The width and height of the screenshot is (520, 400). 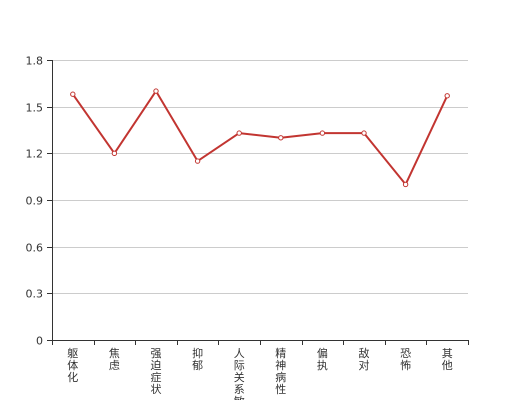 What do you see at coordinates (239, 373) in the screenshot?
I see `x-tick-label: 人际关系敏感` at bounding box center [239, 373].